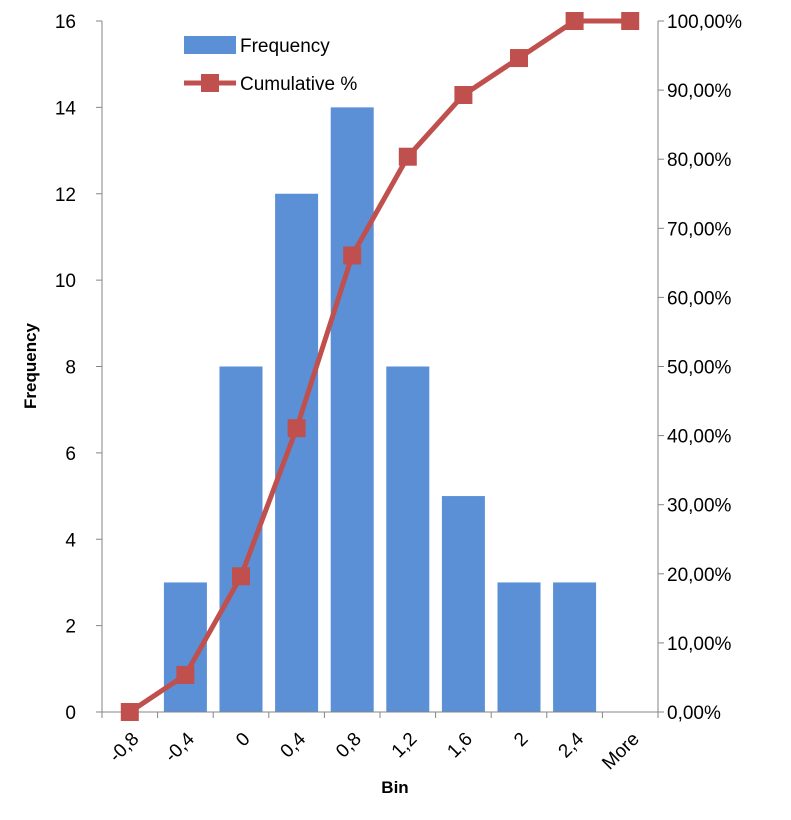 The height and width of the screenshot is (820, 791). I want to click on right-tick-label: 0,00%, so click(694, 713).